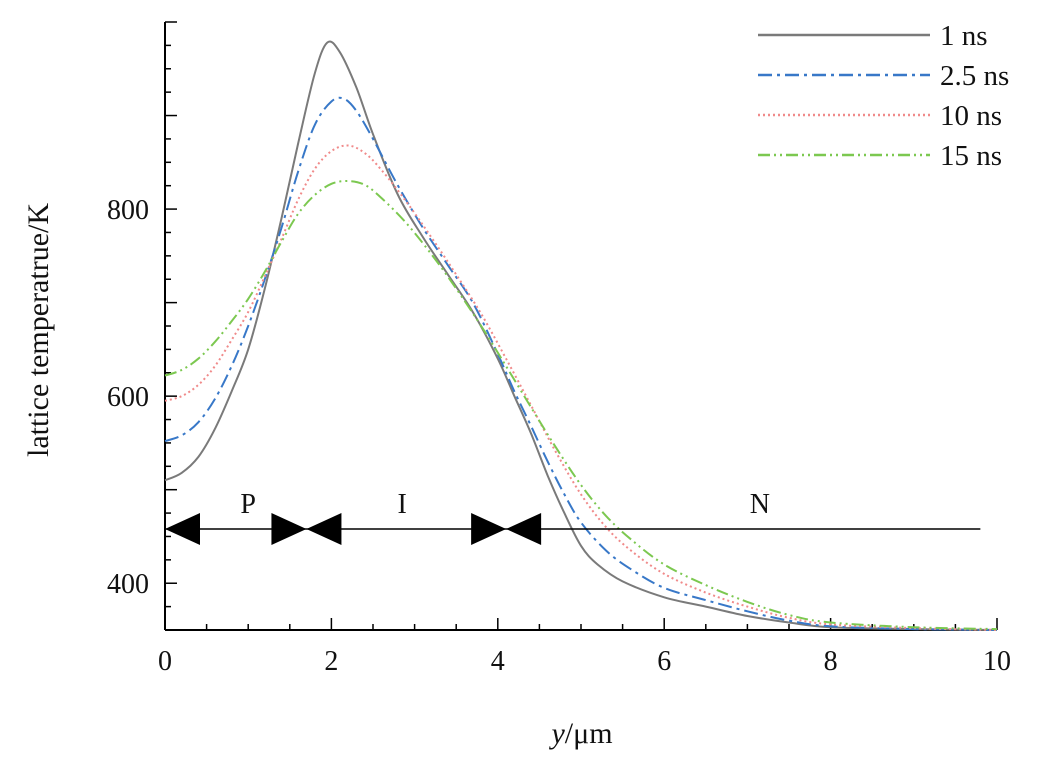  What do you see at coordinates (128, 584) in the screenshot?
I see `y-tick-label: 400` at bounding box center [128, 584].